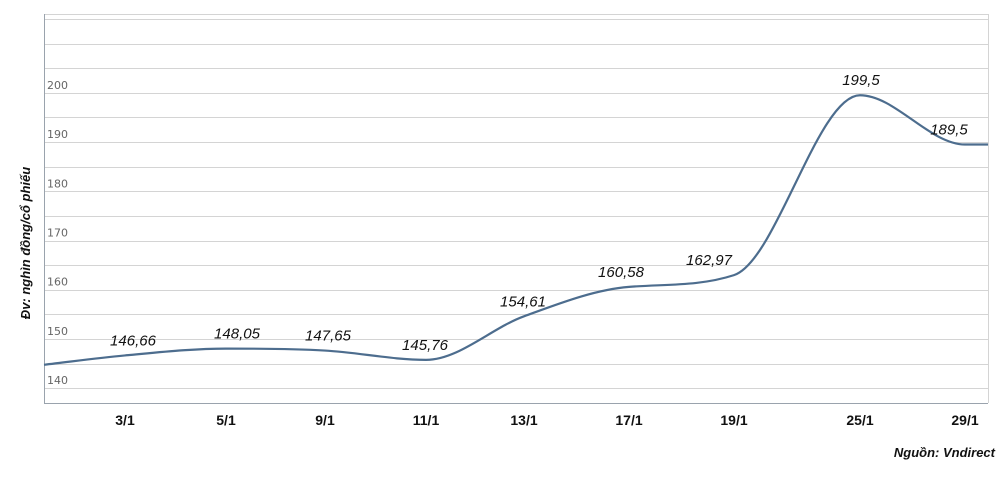 The width and height of the screenshot is (1008, 487). I want to click on data-label: 160,58, so click(621, 272).